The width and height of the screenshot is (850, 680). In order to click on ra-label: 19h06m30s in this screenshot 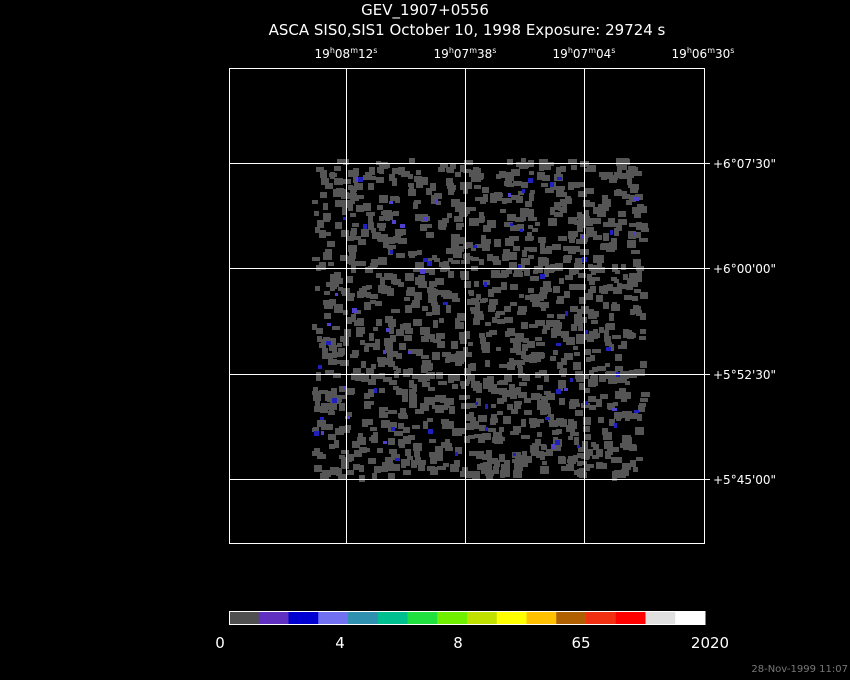, I will do `click(703, 53)`.